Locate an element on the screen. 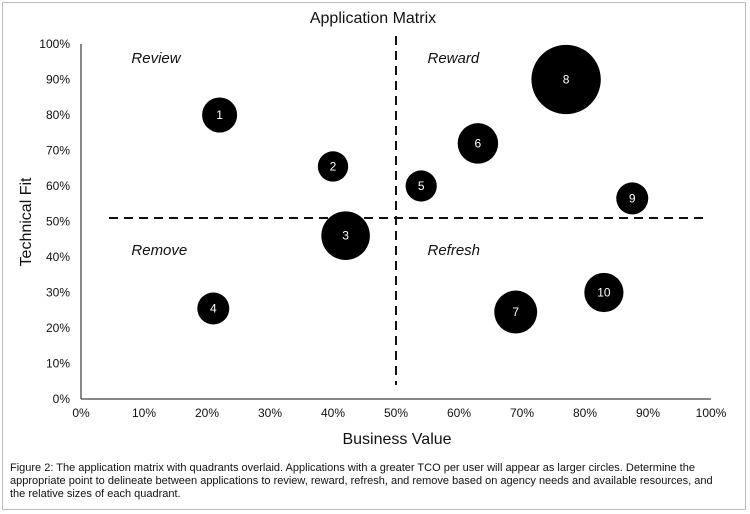 This screenshot has height=514, width=750. y-tick-label: 100% is located at coordinates (54, 44).